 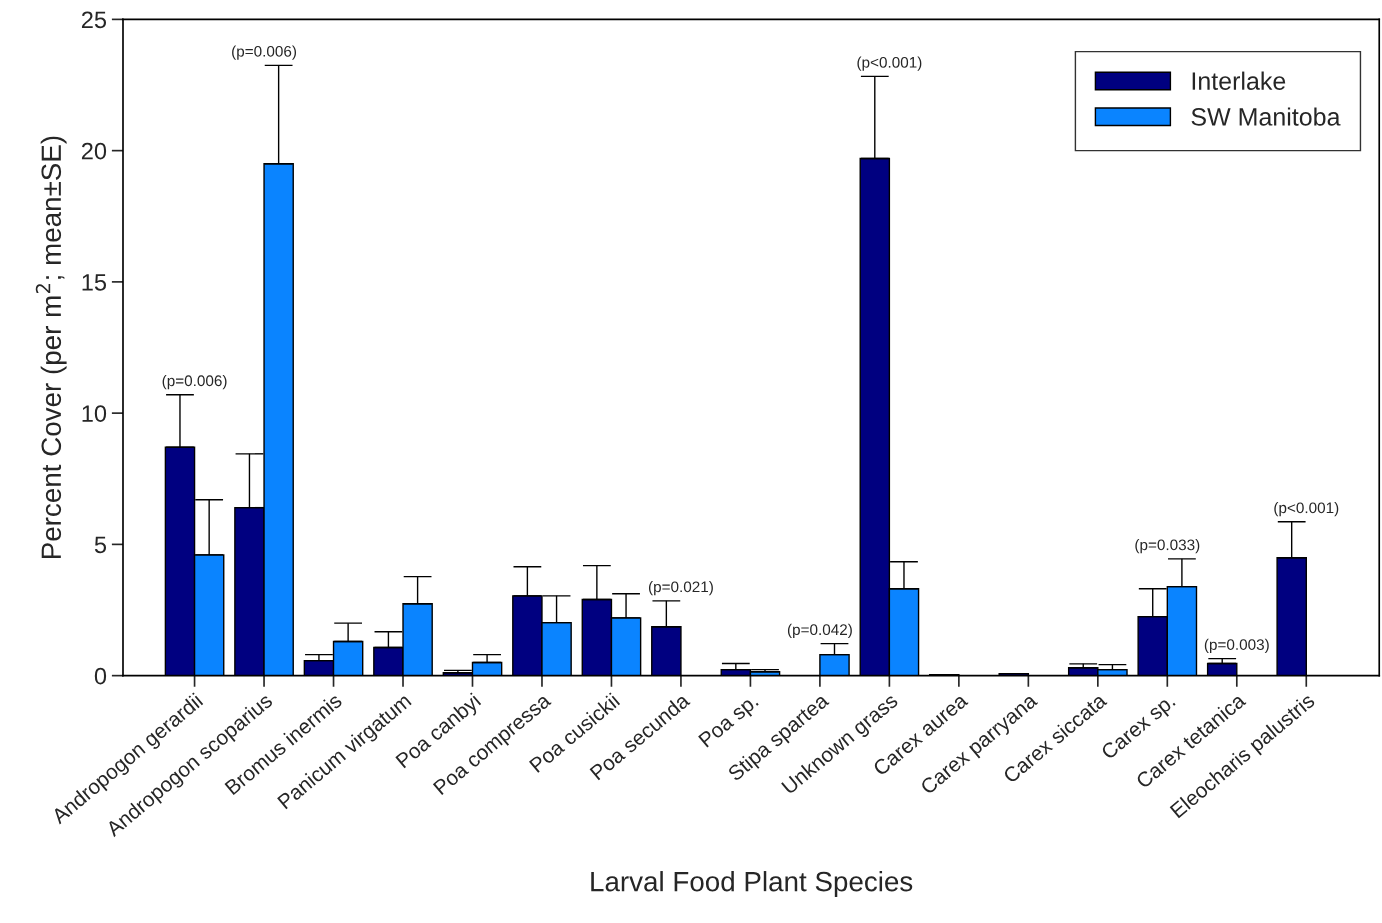 What do you see at coordinates (100, 545) in the screenshot?
I see `y-tick-label: 5` at bounding box center [100, 545].